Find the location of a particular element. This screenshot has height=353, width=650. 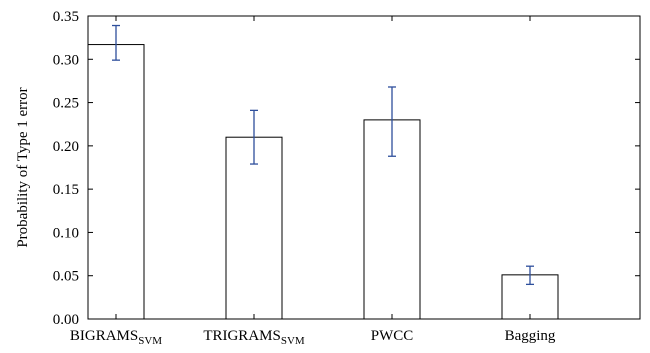

x-tick-label-2: PWCC is located at coordinates (392, 336).